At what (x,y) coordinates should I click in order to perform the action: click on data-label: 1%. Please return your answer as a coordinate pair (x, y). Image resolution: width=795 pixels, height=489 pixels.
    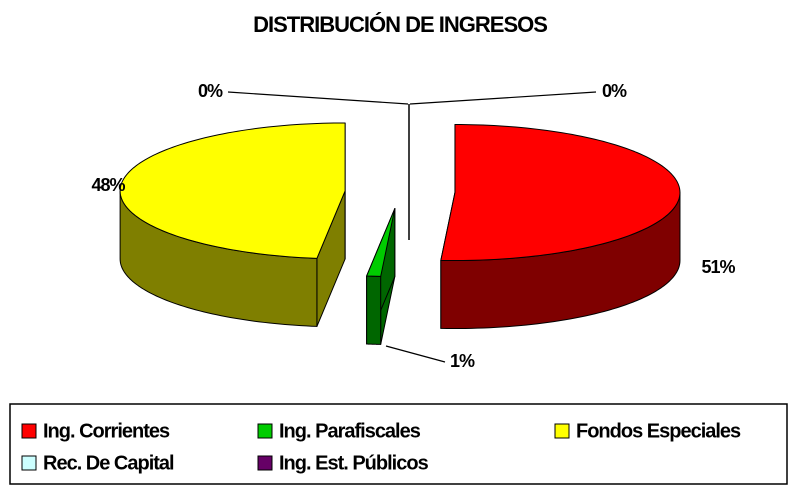
    Looking at the image, I should click on (462, 361).